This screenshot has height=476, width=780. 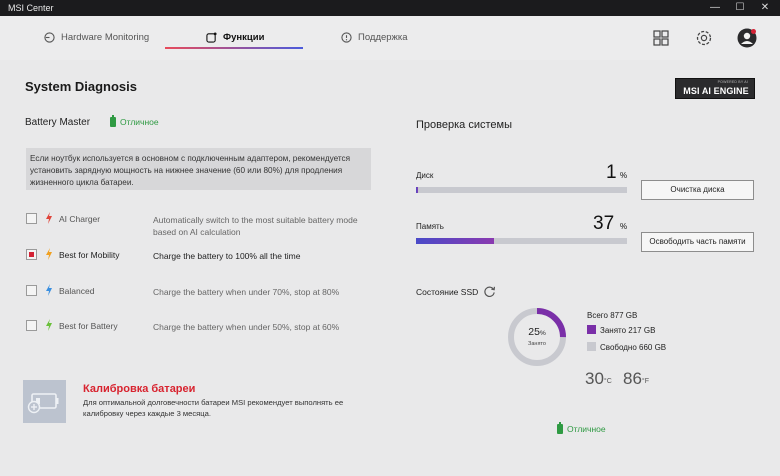 I want to click on tab-label: Функции, so click(x=244, y=37).